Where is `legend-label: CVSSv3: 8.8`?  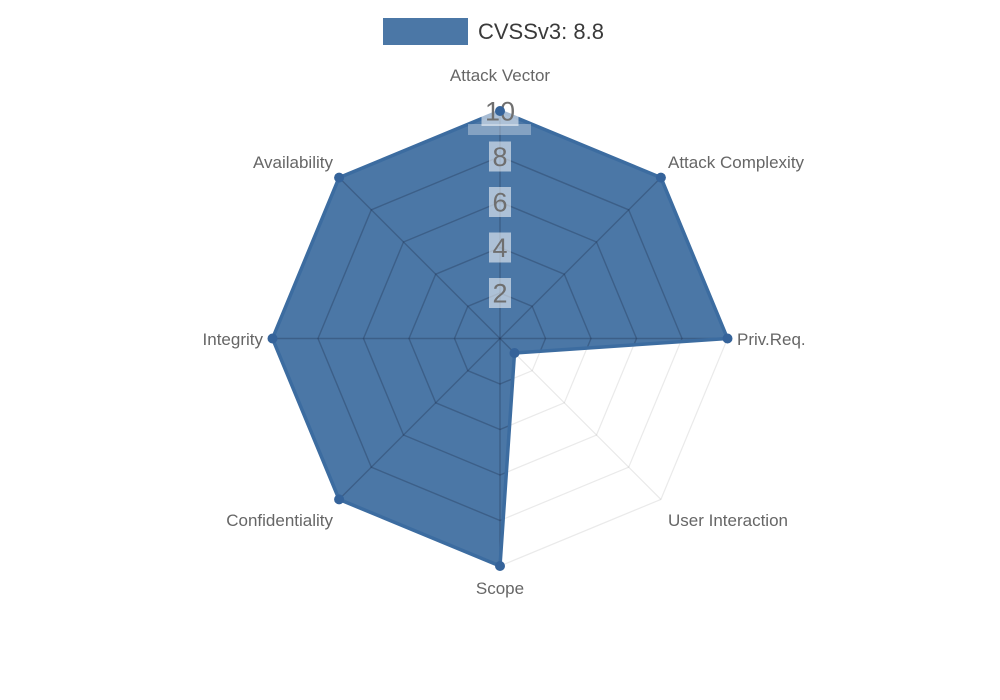 legend-label: CVSSv3: 8.8 is located at coordinates (541, 31).